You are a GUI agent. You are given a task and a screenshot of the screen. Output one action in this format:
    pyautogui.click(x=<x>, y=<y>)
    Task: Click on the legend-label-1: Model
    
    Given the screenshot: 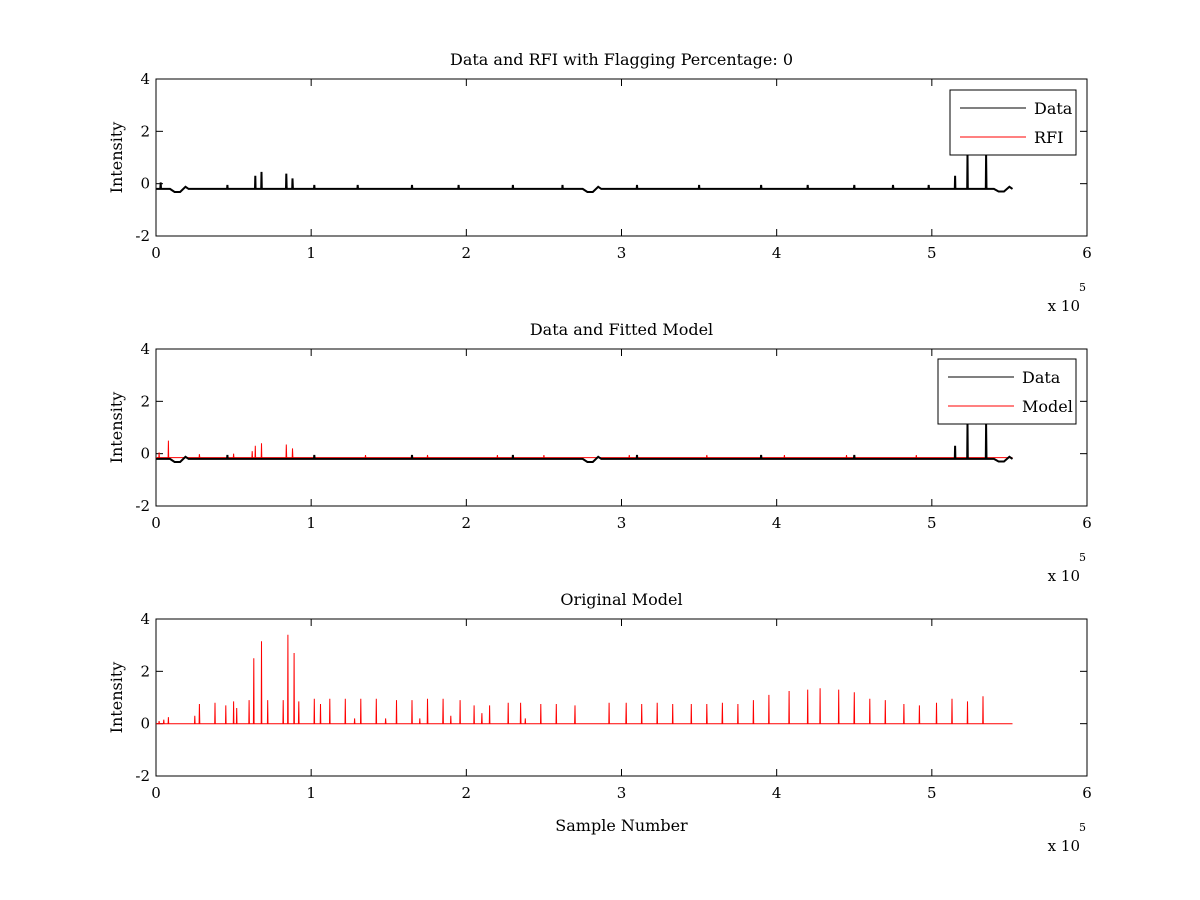 What is the action you would take?
    pyautogui.click(x=1047, y=406)
    